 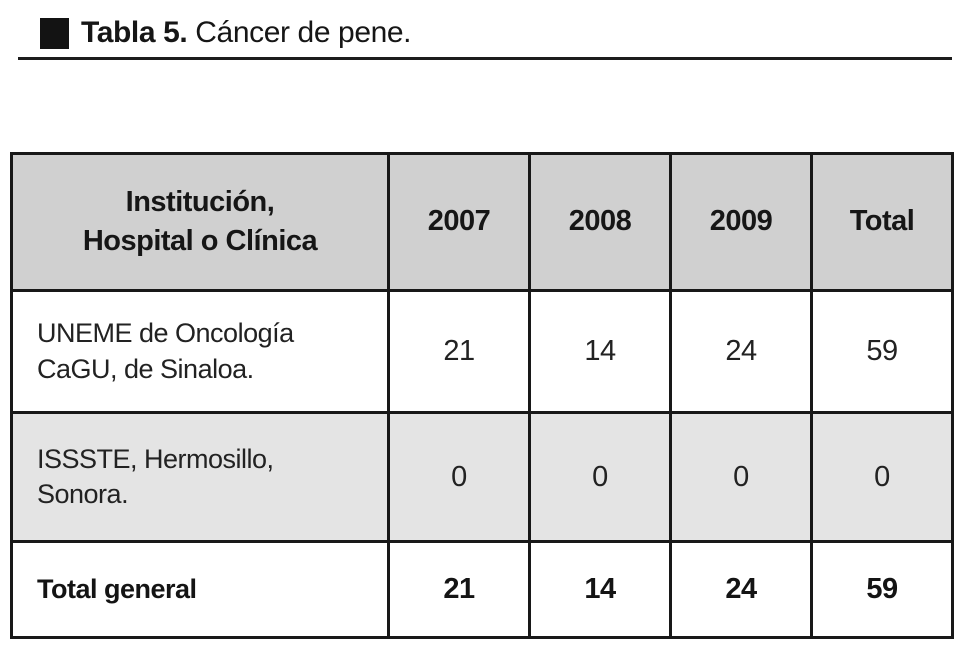 What do you see at coordinates (83, 494) in the screenshot?
I see `cell-institution-issste-line2: Sonora.` at bounding box center [83, 494].